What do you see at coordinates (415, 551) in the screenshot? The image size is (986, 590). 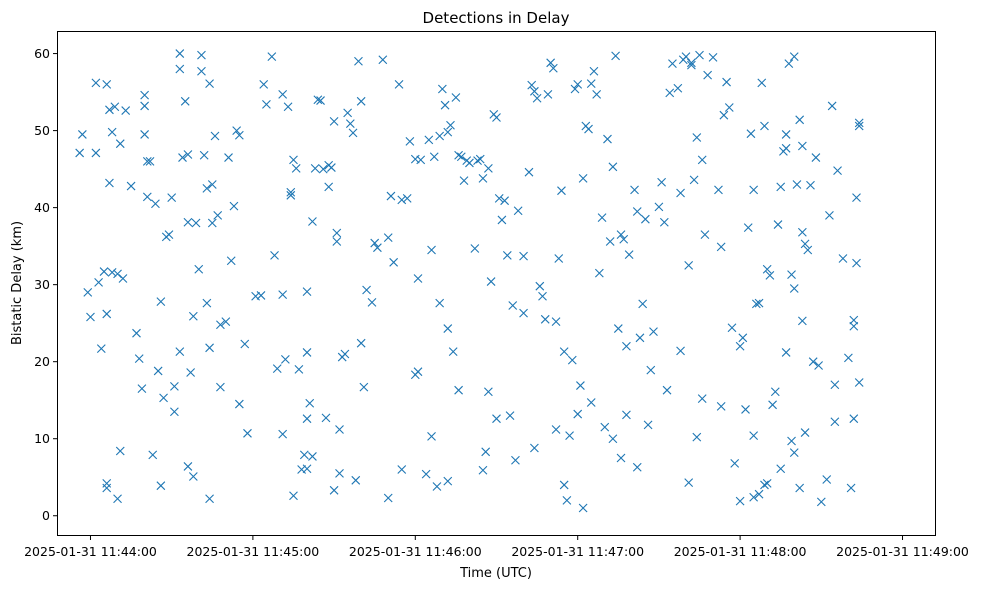 I see `x-tick-label: 2025-01-31 11:46:00` at bounding box center [415, 551].